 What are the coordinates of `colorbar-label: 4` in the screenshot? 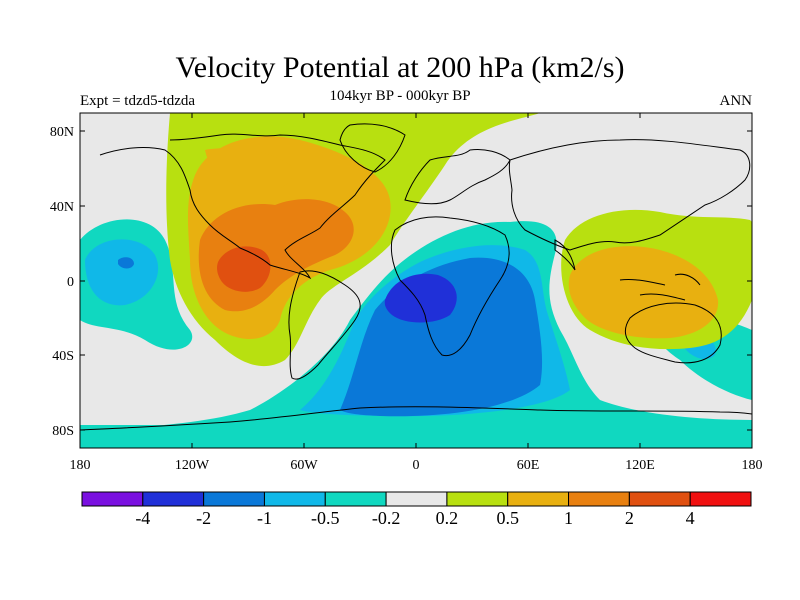 It's located at (690, 518).